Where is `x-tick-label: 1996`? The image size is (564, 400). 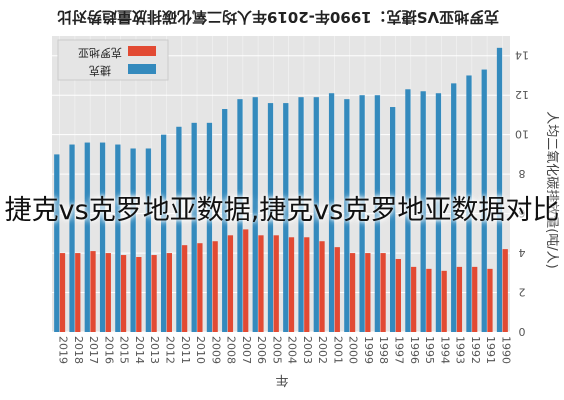
x-tick-label: 1996 is located at coordinates (414, 350).